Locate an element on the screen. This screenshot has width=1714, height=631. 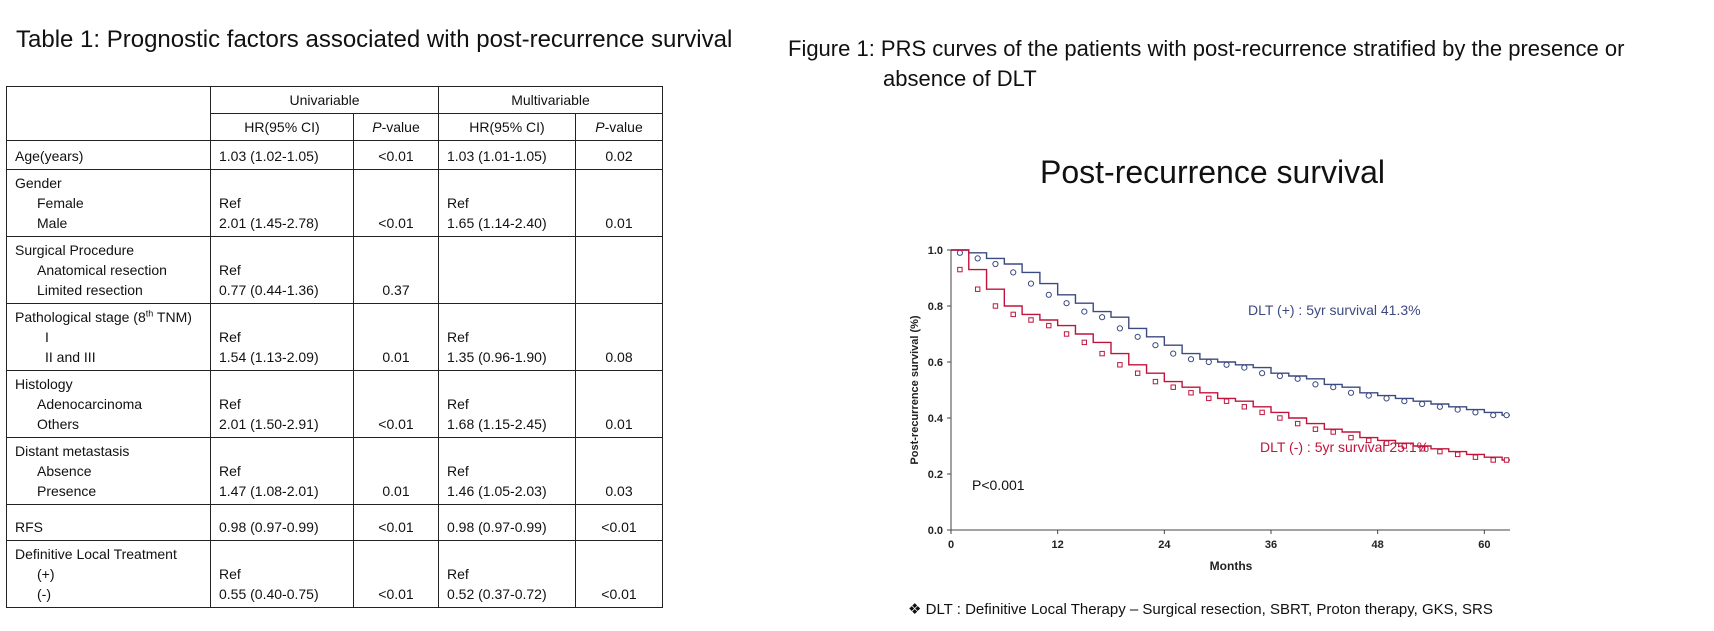
x-tick-label: 24 is located at coordinates (1164, 545).